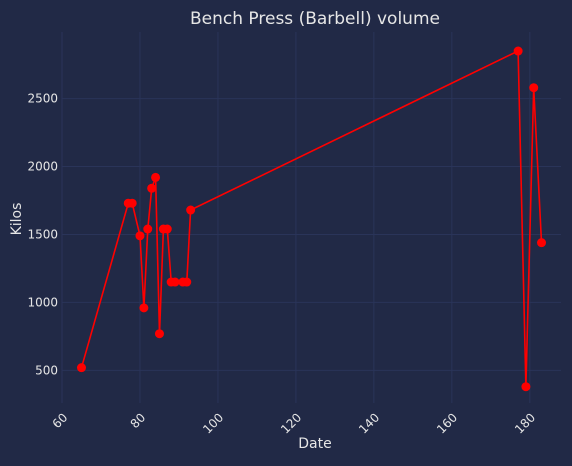  Describe the element at coordinates (17, 219) in the screenshot. I see `y-axis-label: Kilos` at that location.